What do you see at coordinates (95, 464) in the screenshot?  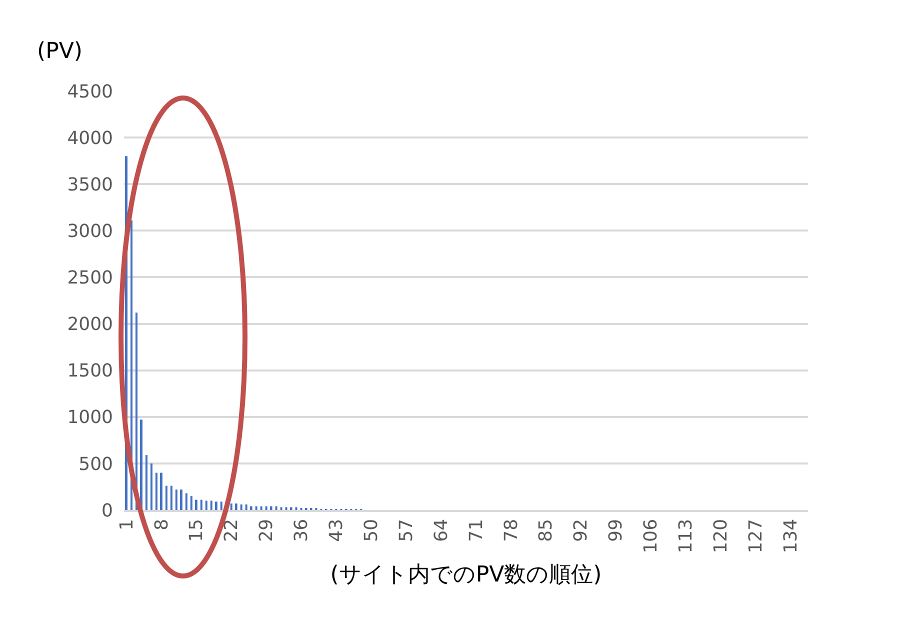 I see `y-tick-label: 500` at bounding box center [95, 464].